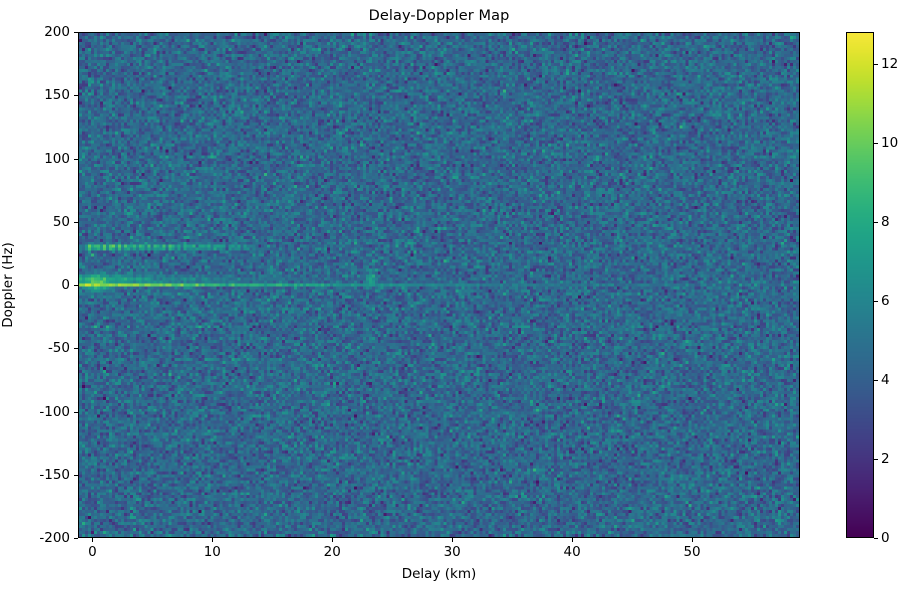 The height and width of the screenshot is (590, 907). I want to click on y-tick-label: -200, so click(54, 538).